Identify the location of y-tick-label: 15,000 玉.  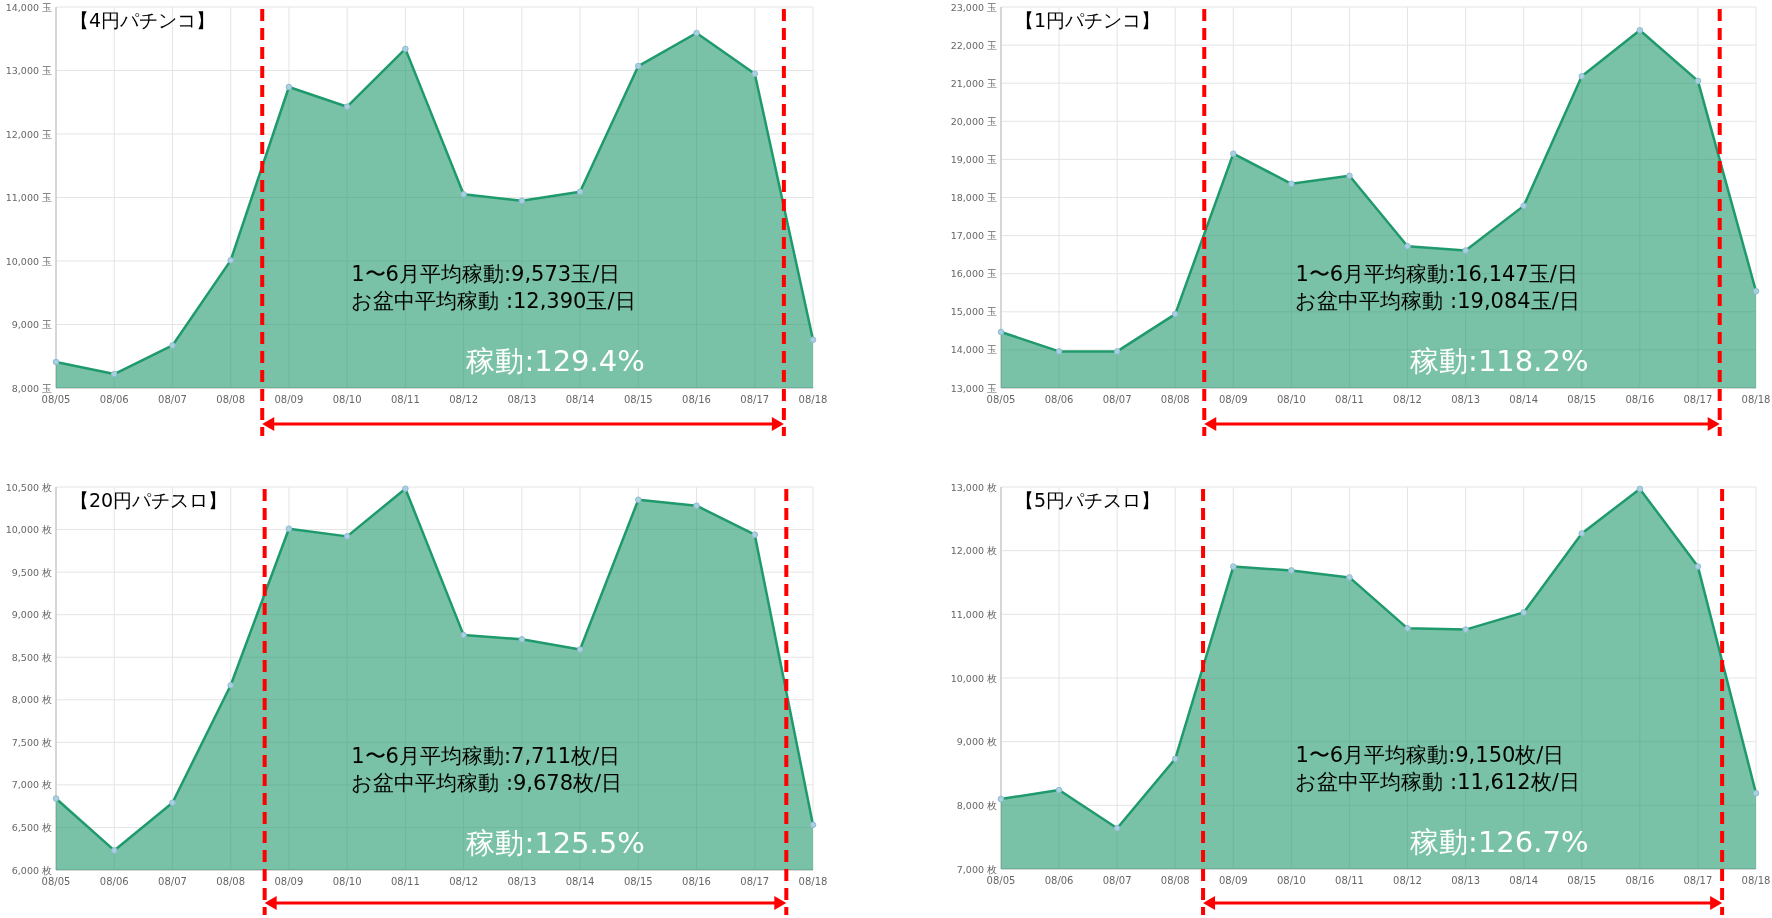
(973, 312).